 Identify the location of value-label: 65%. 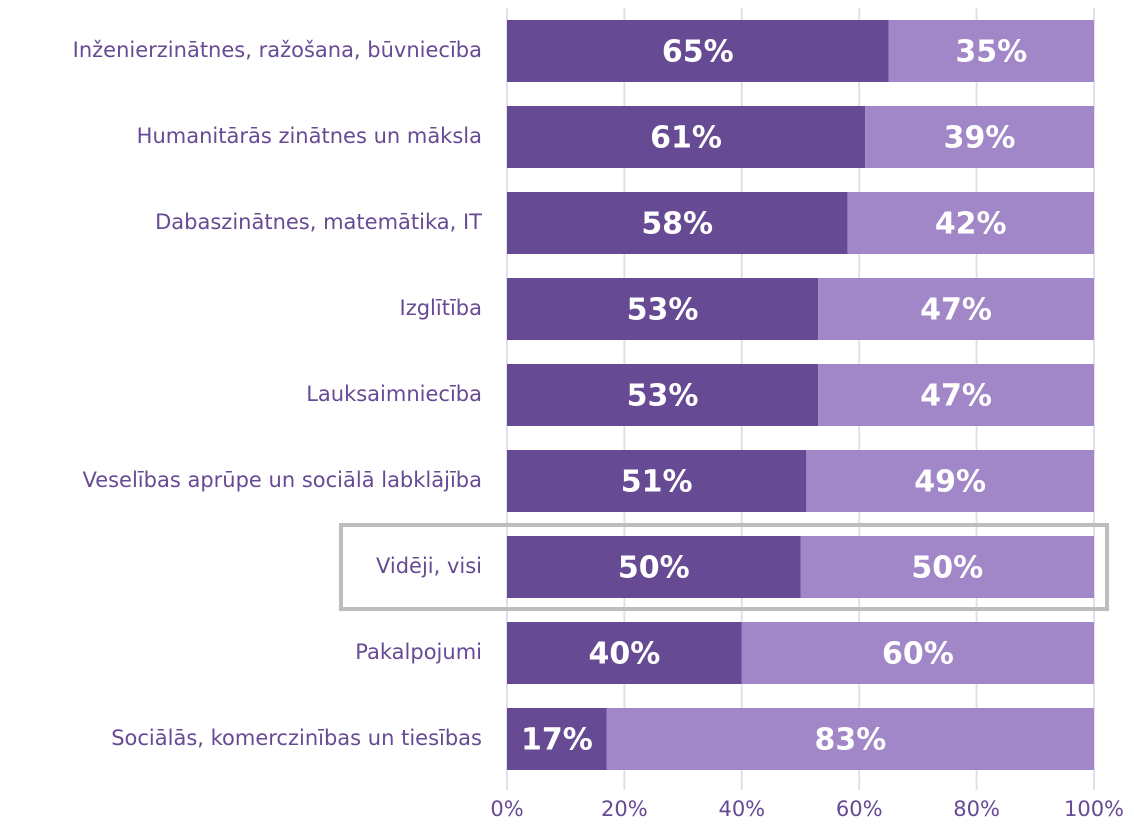
(698, 52).